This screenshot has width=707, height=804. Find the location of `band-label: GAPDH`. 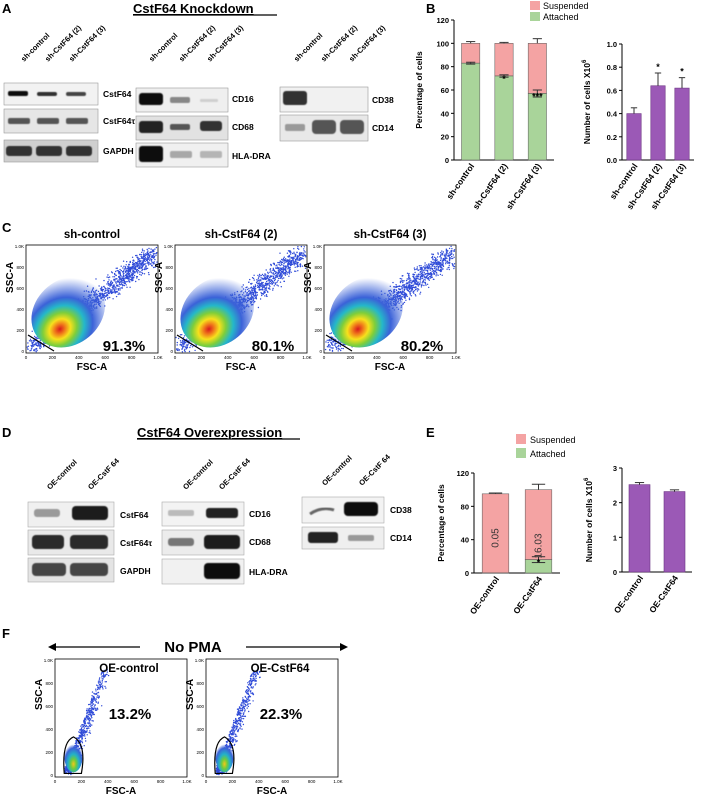

band-label: GAPDH is located at coordinates (135, 571).